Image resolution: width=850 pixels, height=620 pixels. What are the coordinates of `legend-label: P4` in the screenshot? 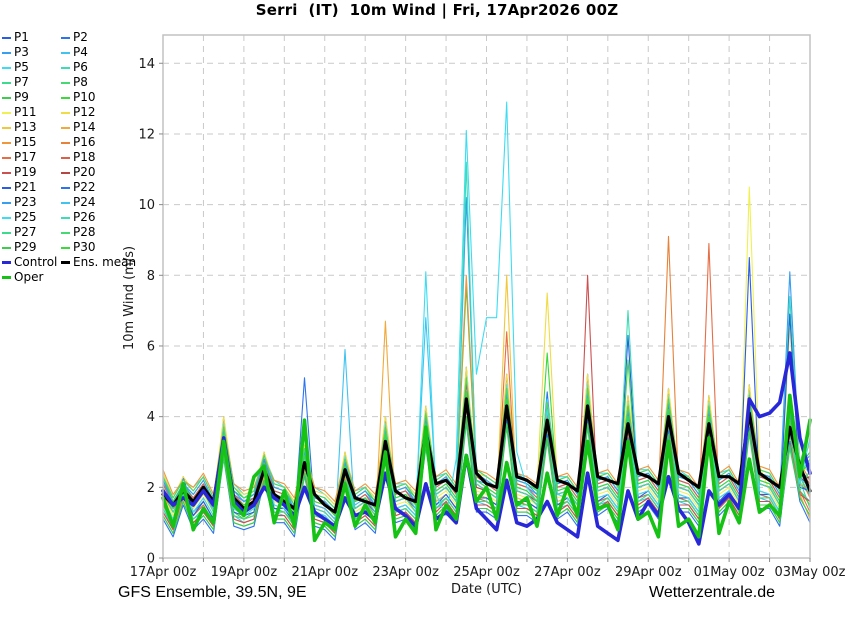 It's located at (80, 52).